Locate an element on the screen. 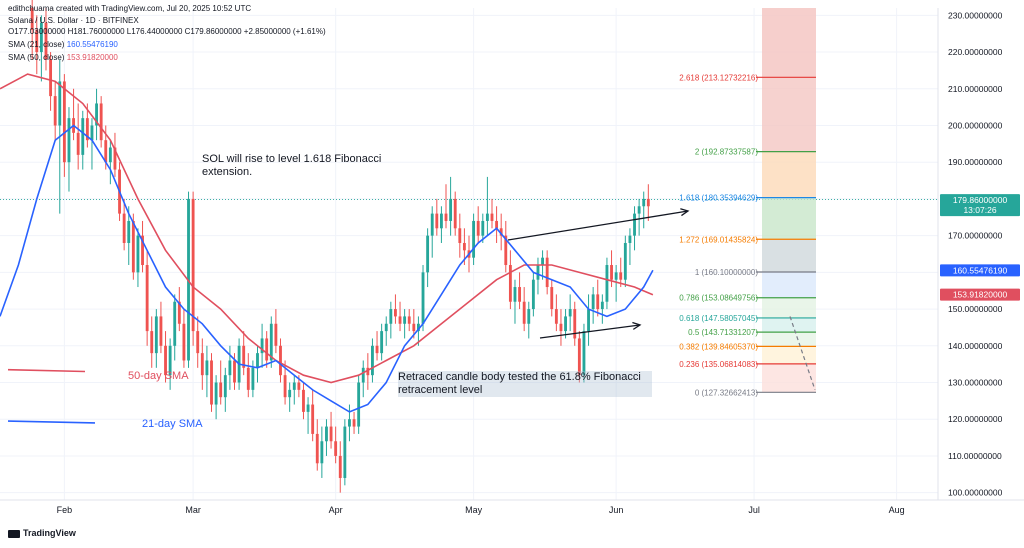 Image resolution: width=1024 pixels, height=548 pixels. fib-level-label: 1 (160.10000000) is located at coordinates (727, 272).